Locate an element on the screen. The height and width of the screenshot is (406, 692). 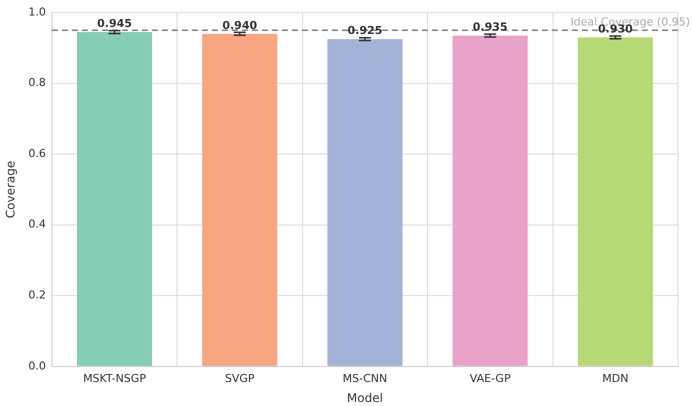
y-axis-title: Coverage is located at coordinates (10, 189).